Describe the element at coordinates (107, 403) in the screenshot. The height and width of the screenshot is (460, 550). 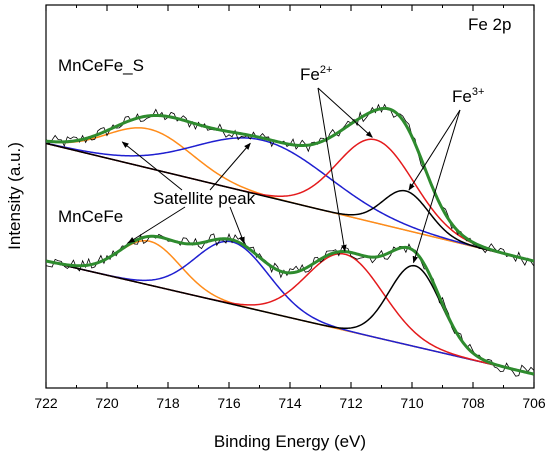
I see `x-tick-label: 720` at that location.